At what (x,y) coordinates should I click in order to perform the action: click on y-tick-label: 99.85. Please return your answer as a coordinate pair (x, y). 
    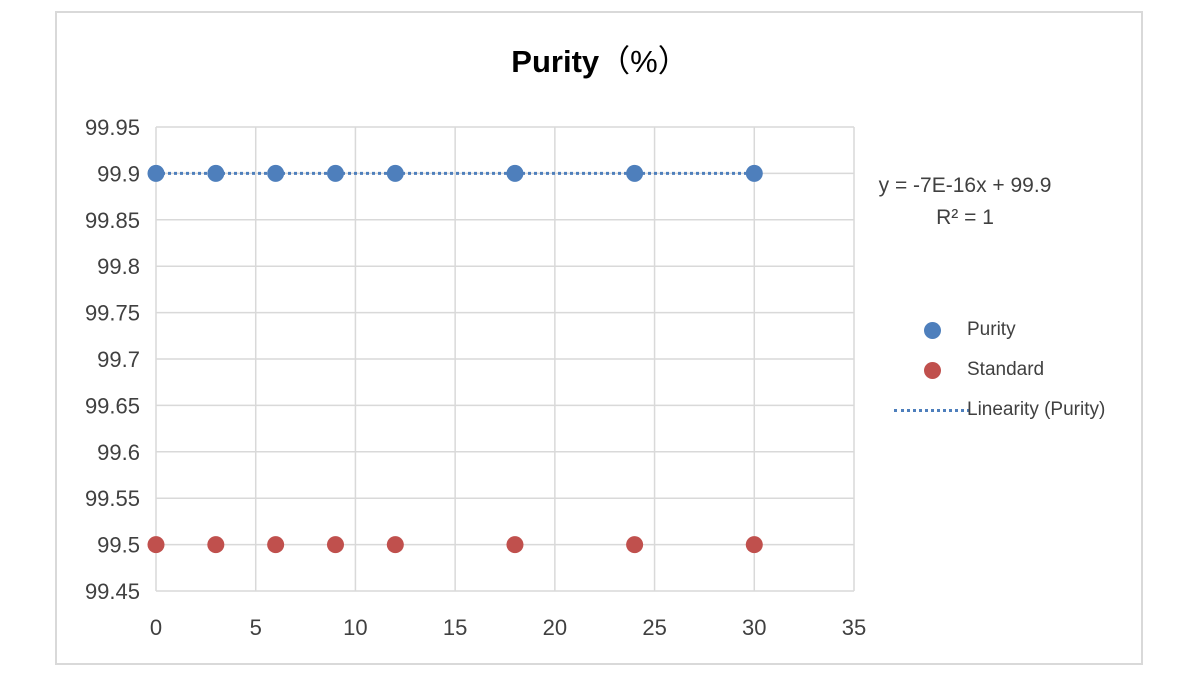
    Looking at the image, I should click on (112, 220).